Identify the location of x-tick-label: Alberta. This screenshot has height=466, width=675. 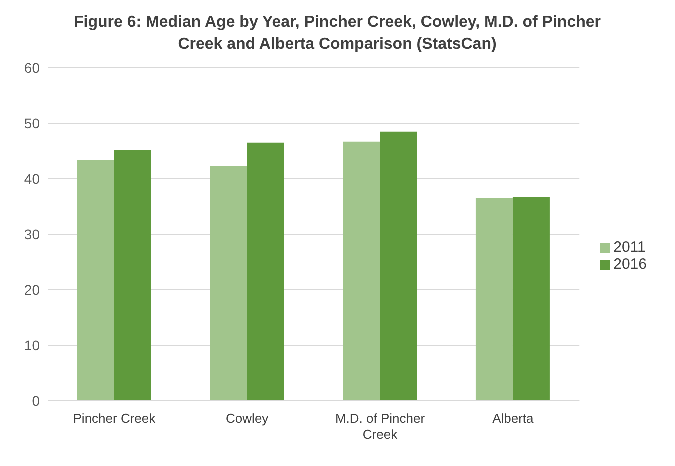
(513, 418).